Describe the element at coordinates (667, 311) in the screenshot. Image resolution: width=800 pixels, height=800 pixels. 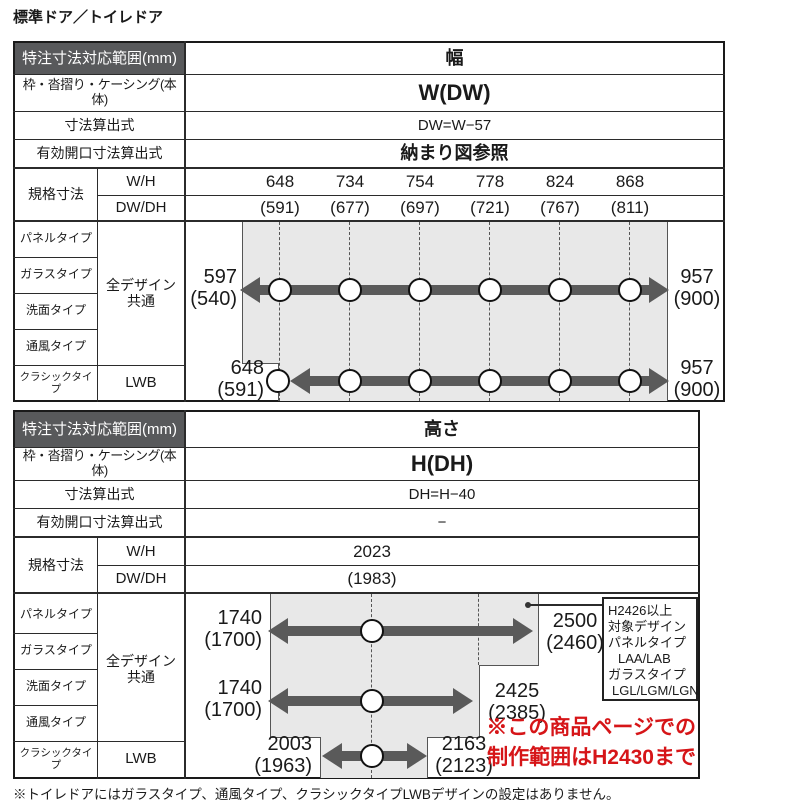
I see `range-right-border` at that location.